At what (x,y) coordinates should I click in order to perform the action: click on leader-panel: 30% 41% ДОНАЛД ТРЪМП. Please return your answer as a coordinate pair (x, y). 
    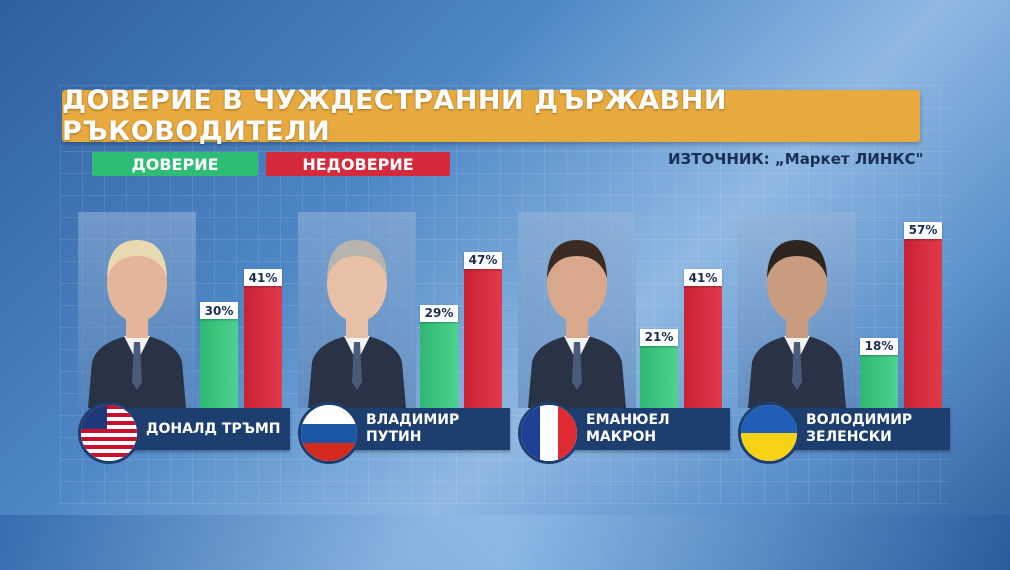
    Looking at the image, I should click on (184, 340).